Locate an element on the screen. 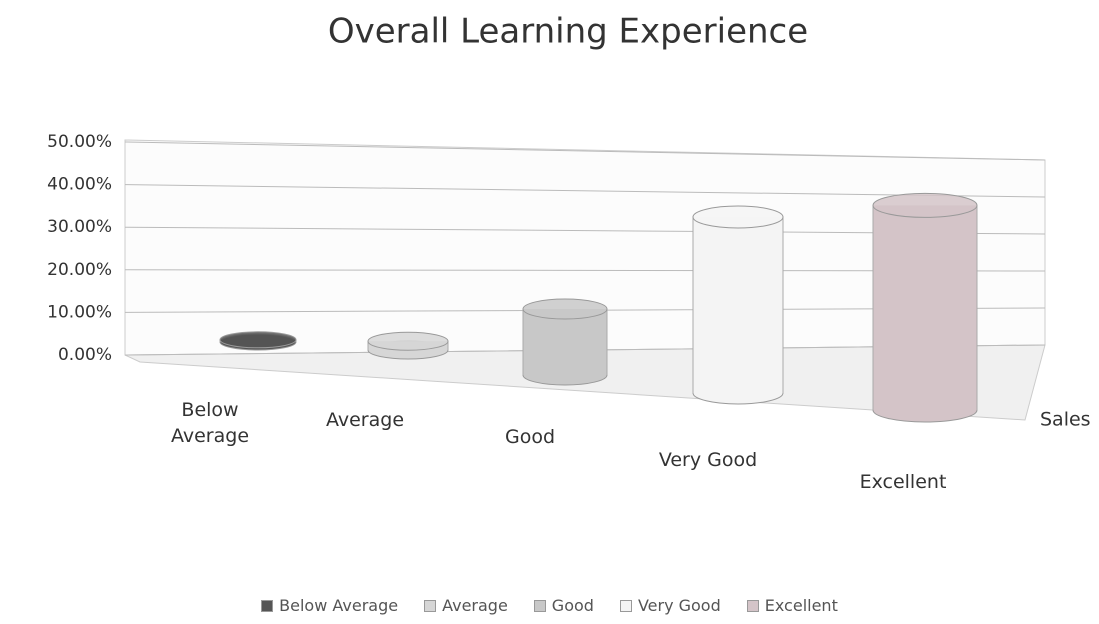 Image resolution: width=1099 pixels, height=624 pixels. legend-item: Below Average is located at coordinates (329, 605).